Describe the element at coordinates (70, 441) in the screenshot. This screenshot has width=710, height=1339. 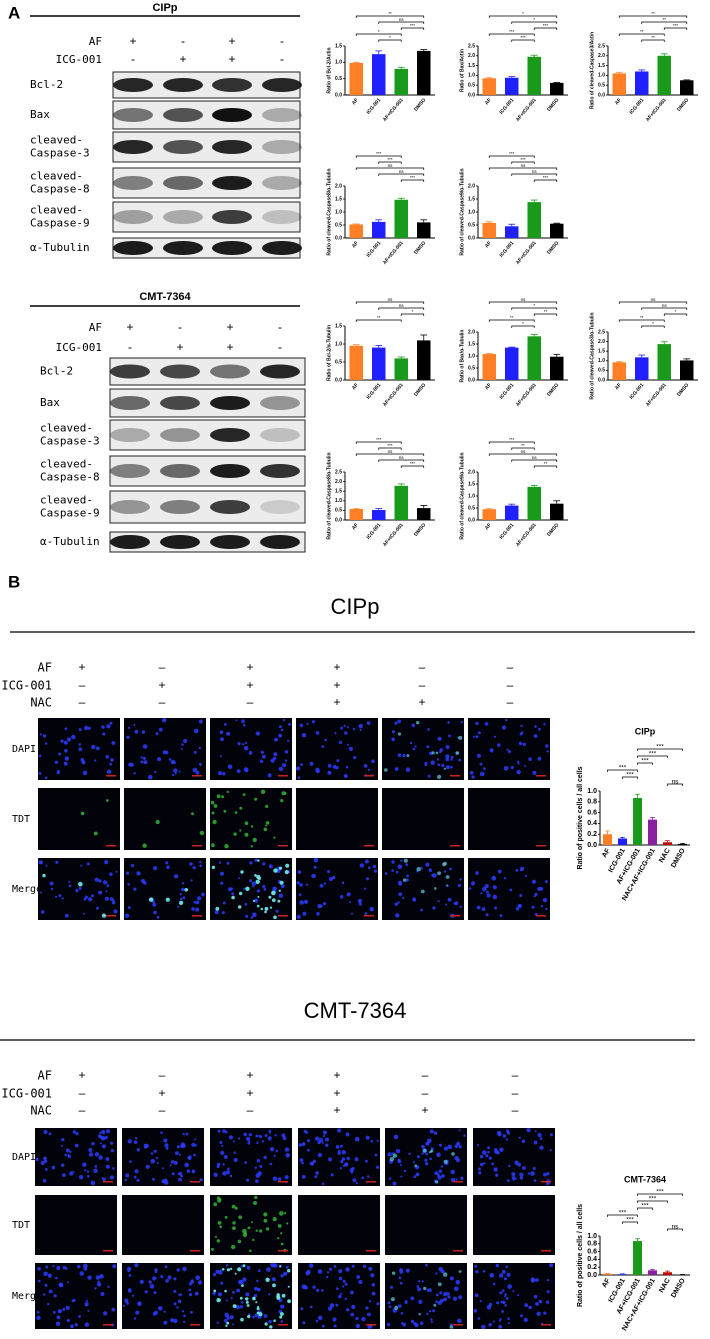
I see `blot-label: Caspase-3` at that location.